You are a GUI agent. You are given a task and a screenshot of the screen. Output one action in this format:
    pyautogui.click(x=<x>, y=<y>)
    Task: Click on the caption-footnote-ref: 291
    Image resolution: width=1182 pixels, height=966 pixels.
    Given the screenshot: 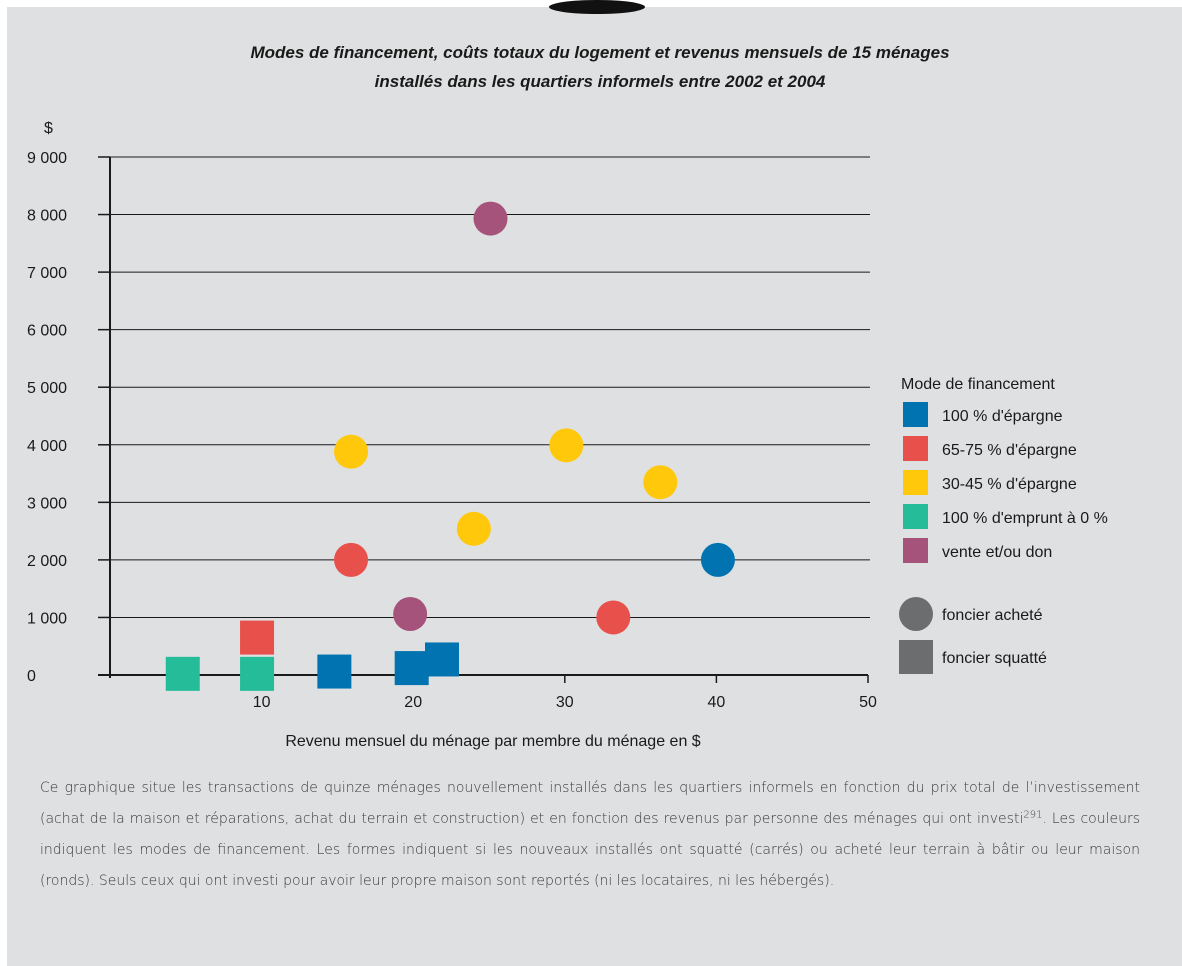 What is the action you would take?
    pyautogui.click(x=1033, y=815)
    